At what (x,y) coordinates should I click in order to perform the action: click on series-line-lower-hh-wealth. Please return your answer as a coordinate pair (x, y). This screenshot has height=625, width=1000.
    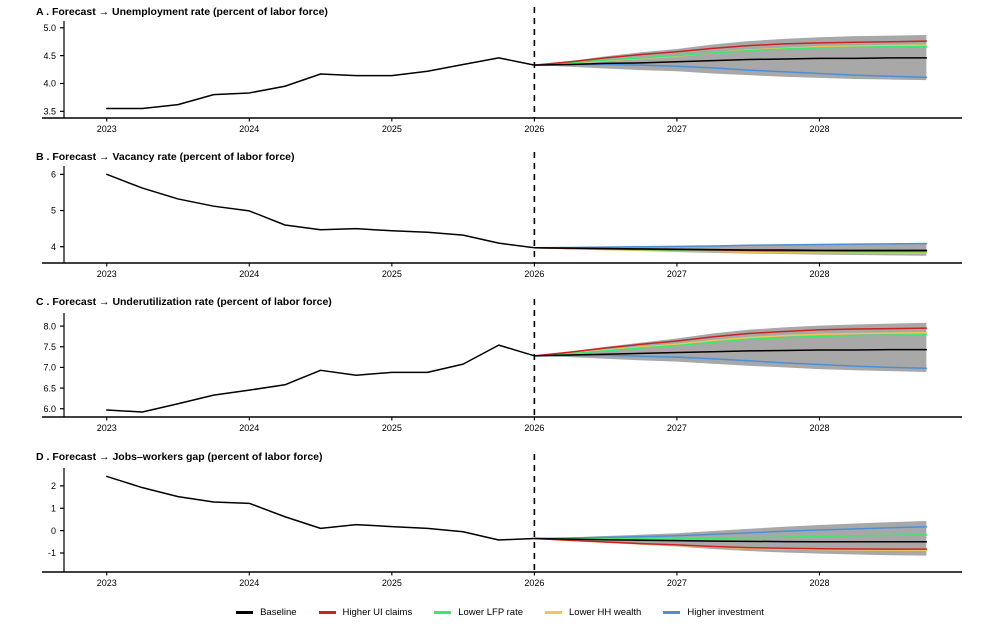
    Looking at the image, I should click on (730, 344).